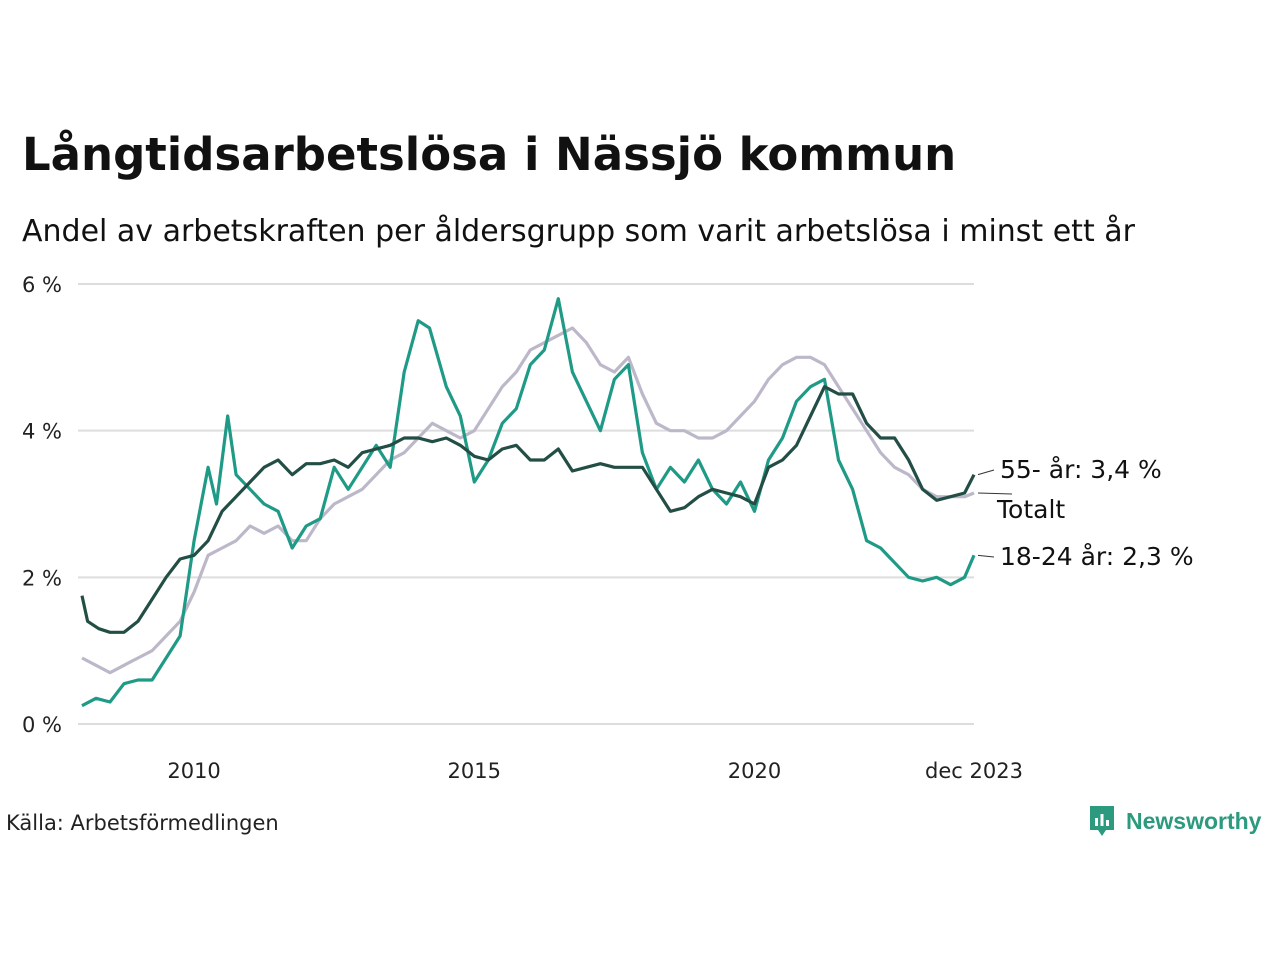 Image resolution: width=1280 pixels, height=960 pixels. I want to click on y-tick-label: 0 %, so click(42, 725).